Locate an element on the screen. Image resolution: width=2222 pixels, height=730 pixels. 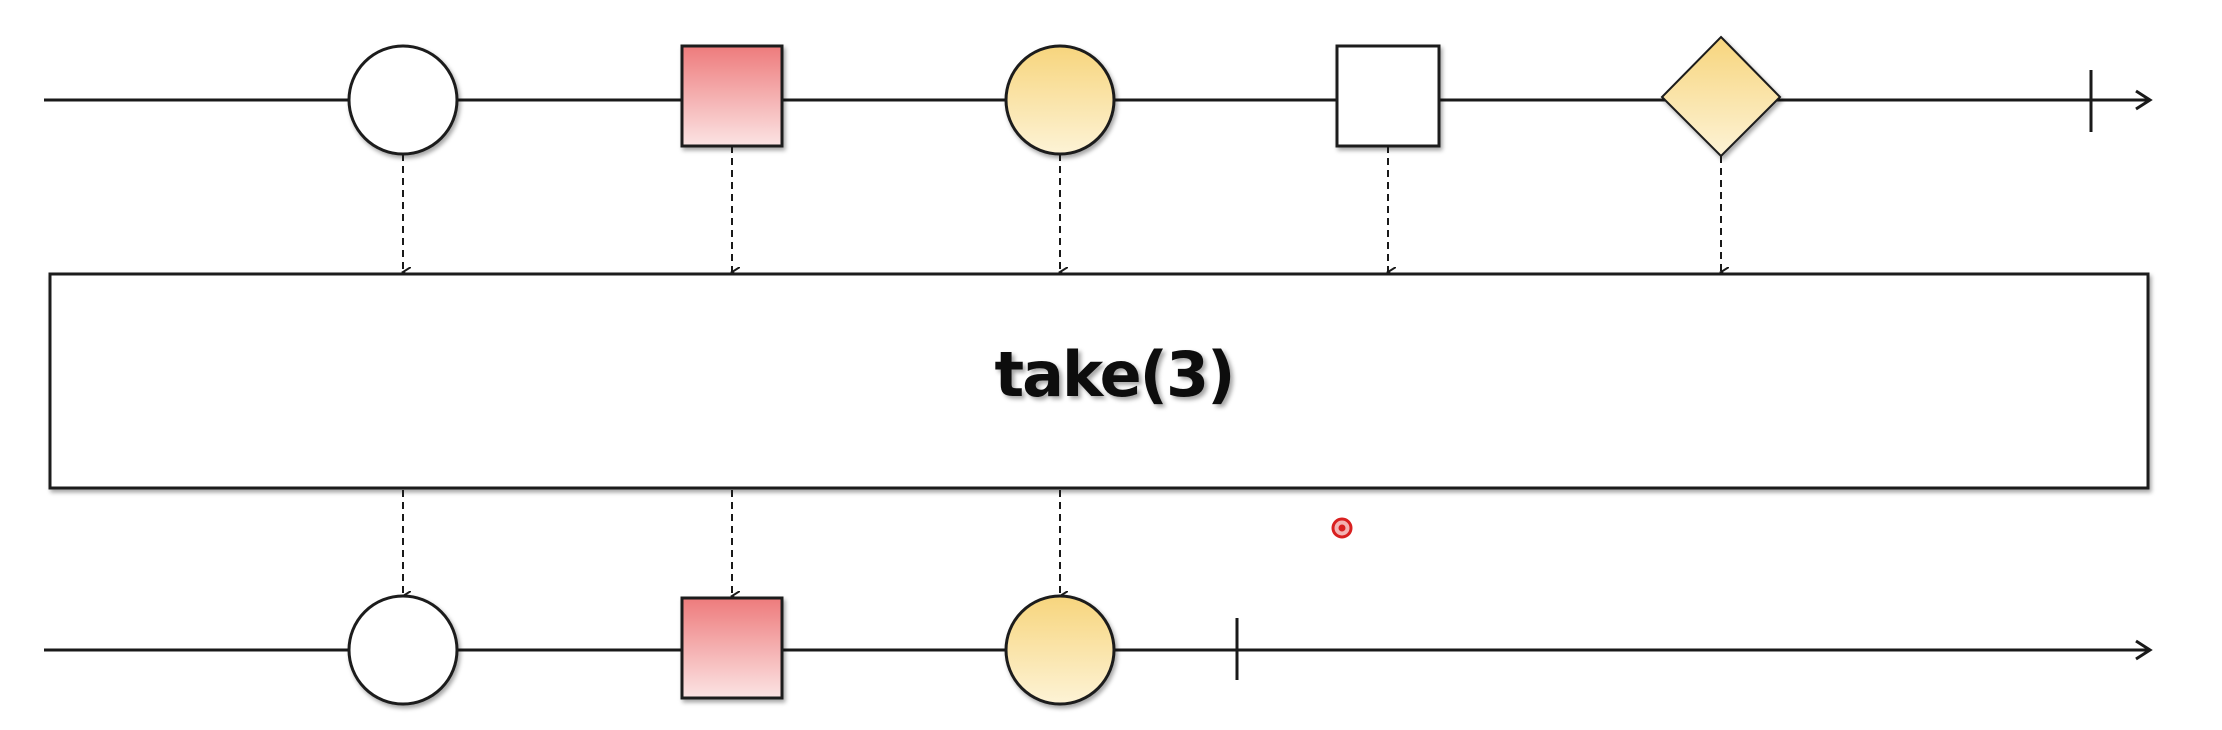
input-item-red-square is located at coordinates (732, 96).